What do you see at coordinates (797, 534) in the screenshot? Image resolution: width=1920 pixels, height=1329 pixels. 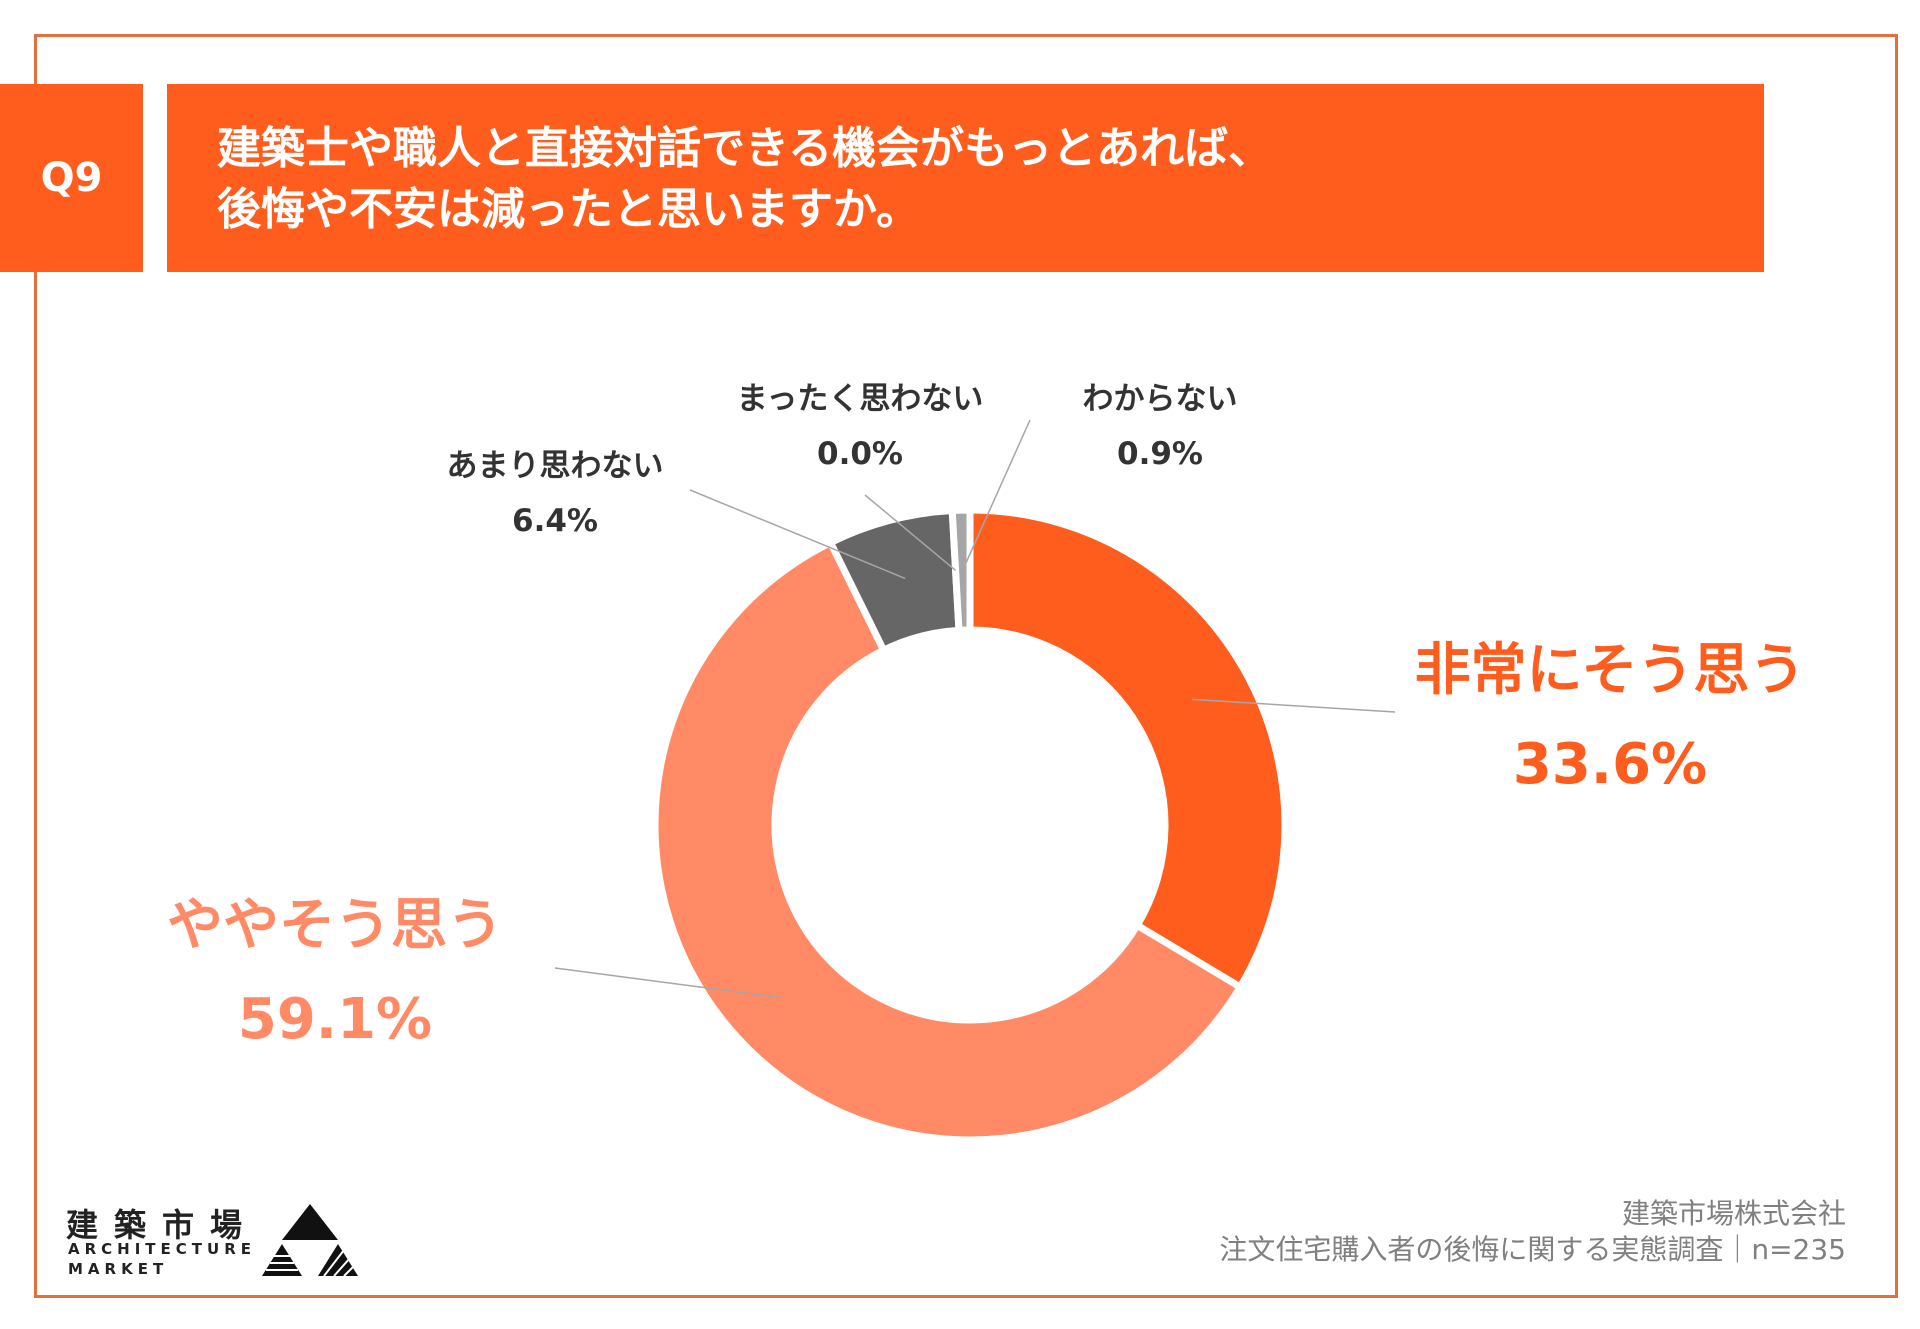 I see `leader-line-somewhat-disagree` at bounding box center [797, 534].